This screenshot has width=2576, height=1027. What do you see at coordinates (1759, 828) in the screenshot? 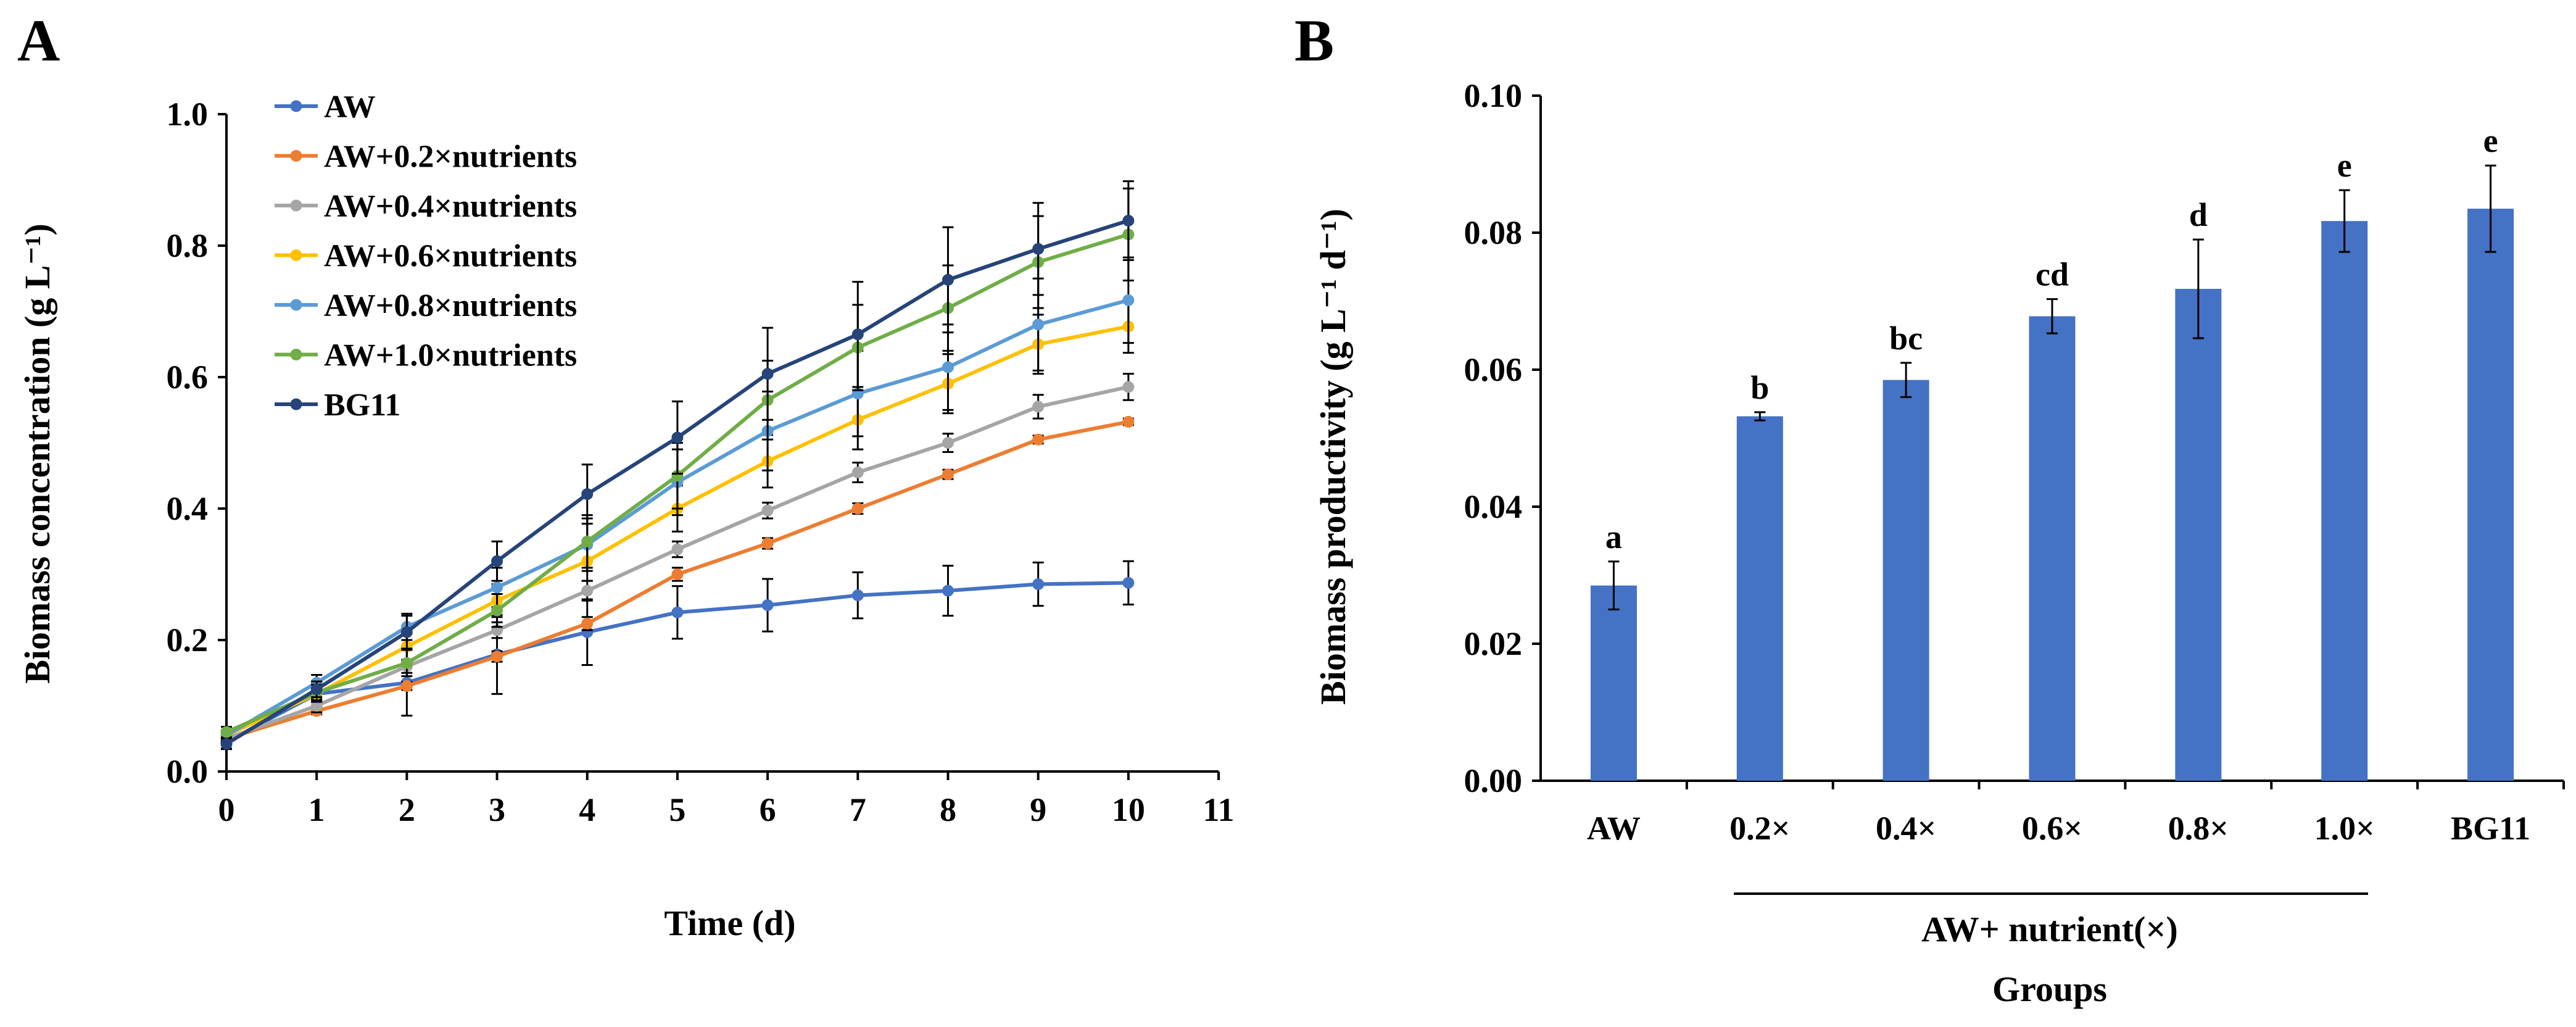
I see `panel-b-x-tick-label: 0.2×` at bounding box center [1759, 828].